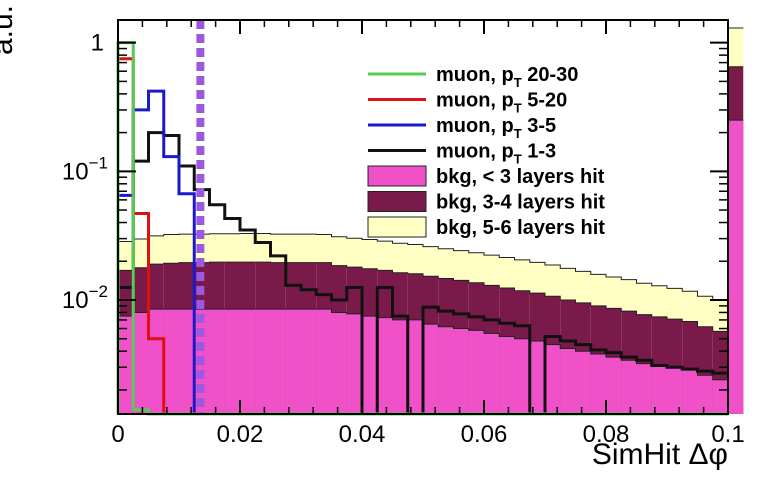  Describe the element at coordinates (520, 203) in the screenshot. I see `legend-label: bkg, 3-4 layers hit` at that location.